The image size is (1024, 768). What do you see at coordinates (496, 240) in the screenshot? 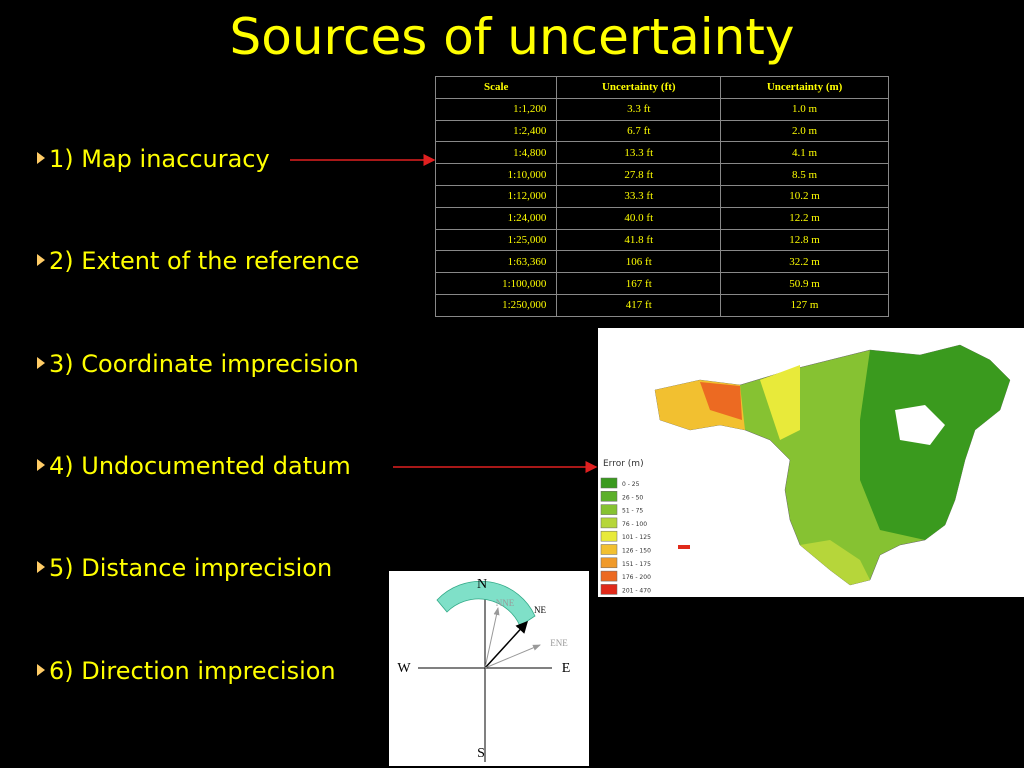
I see `table-cell: 1:25,000` at bounding box center [496, 240].